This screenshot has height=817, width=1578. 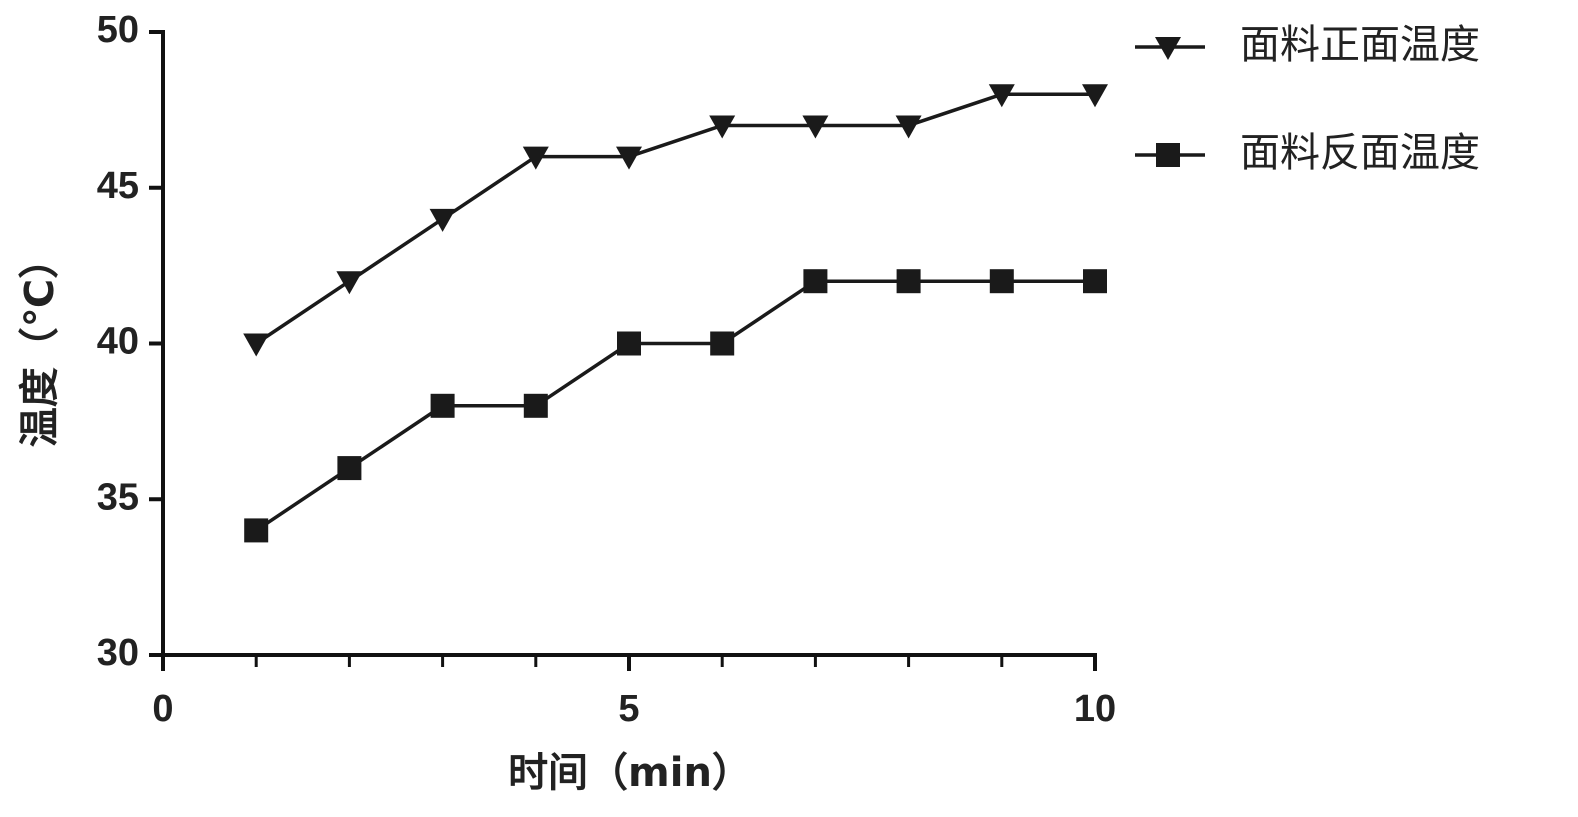 What do you see at coordinates (1360, 45) in the screenshot?
I see `legend-label: 面料正面温度` at bounding box center [1360, 45].